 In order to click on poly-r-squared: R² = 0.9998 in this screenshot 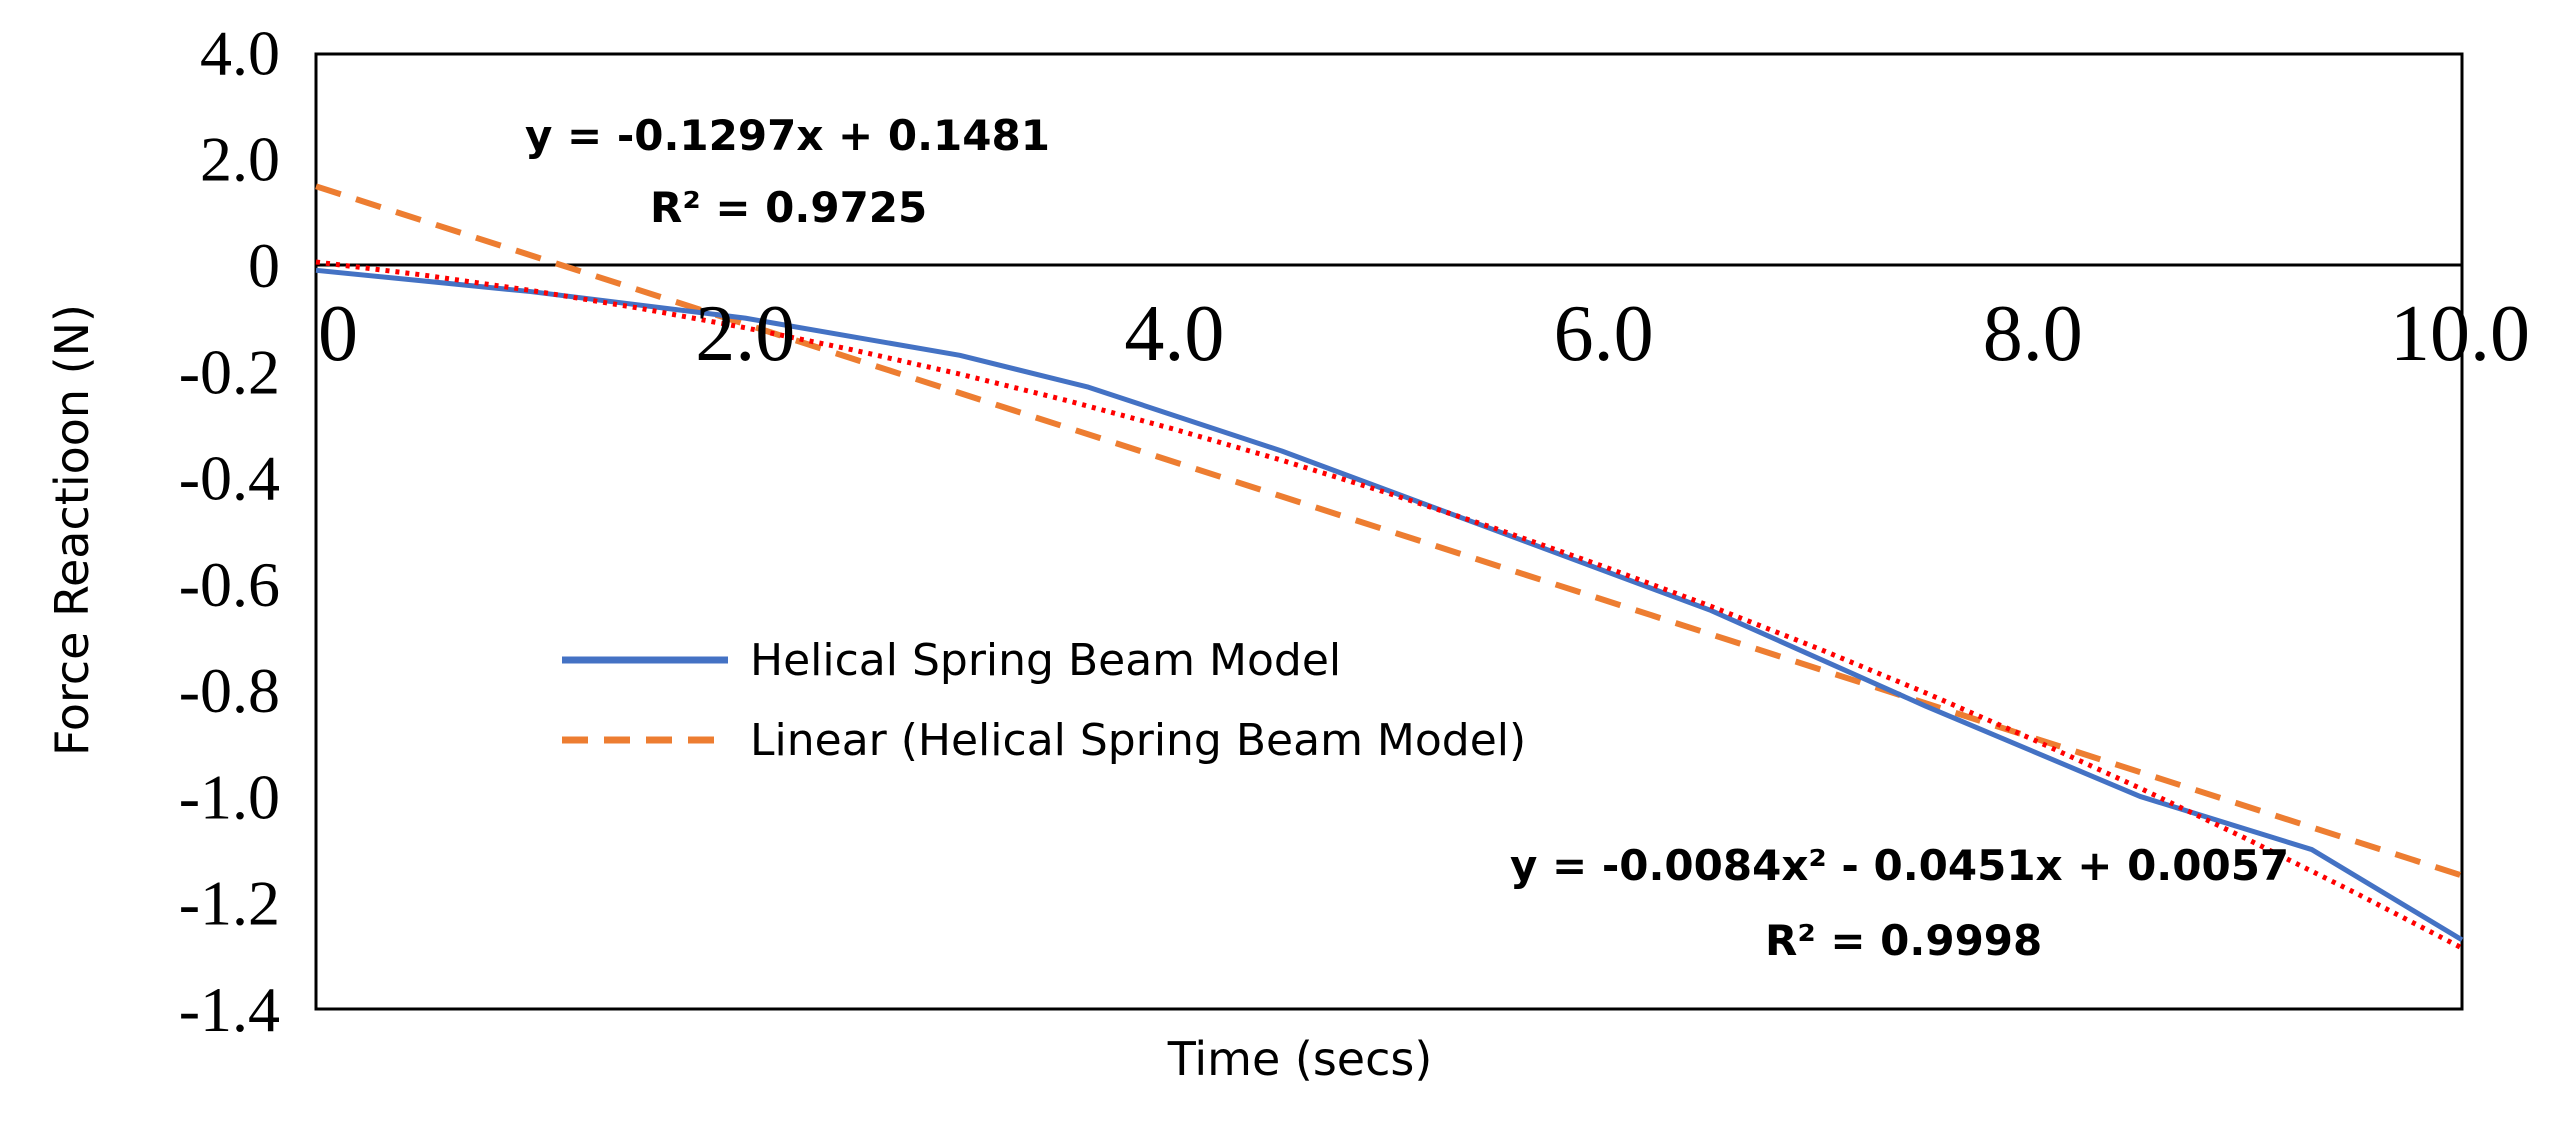, I will do `click(1903, 940)`.